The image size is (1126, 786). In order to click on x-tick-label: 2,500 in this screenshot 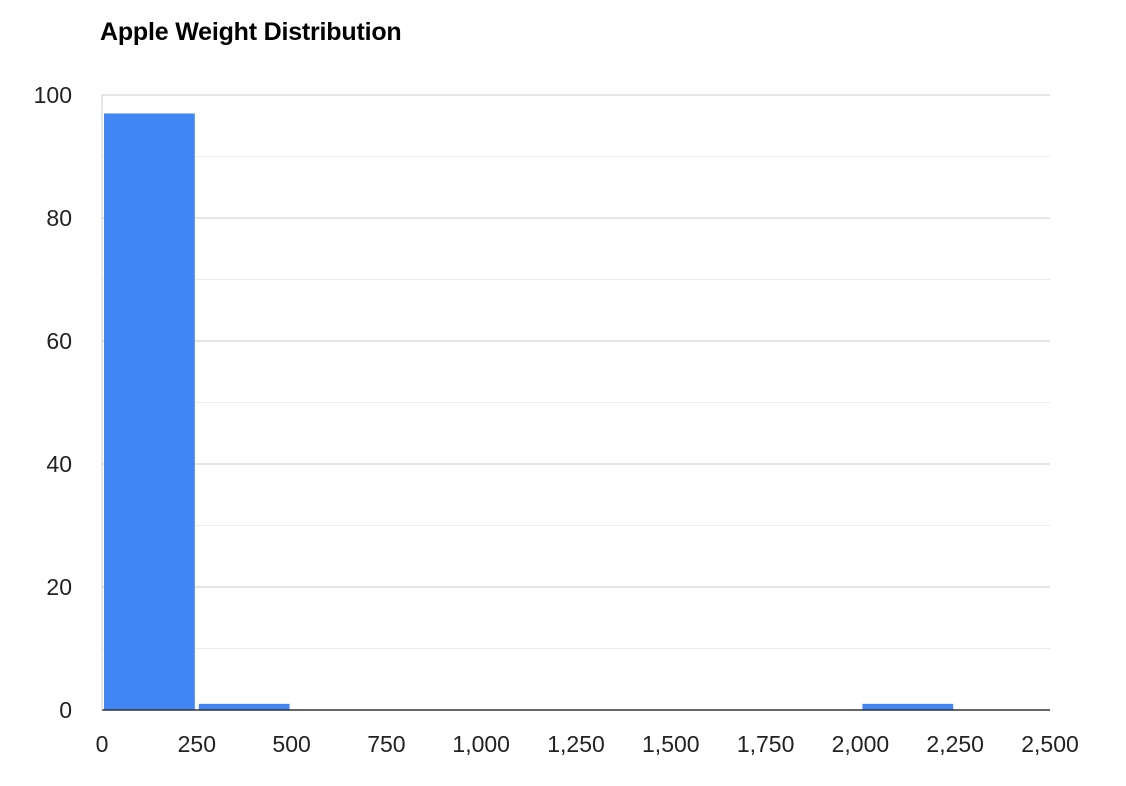, I will do `click(1050, 744)`.